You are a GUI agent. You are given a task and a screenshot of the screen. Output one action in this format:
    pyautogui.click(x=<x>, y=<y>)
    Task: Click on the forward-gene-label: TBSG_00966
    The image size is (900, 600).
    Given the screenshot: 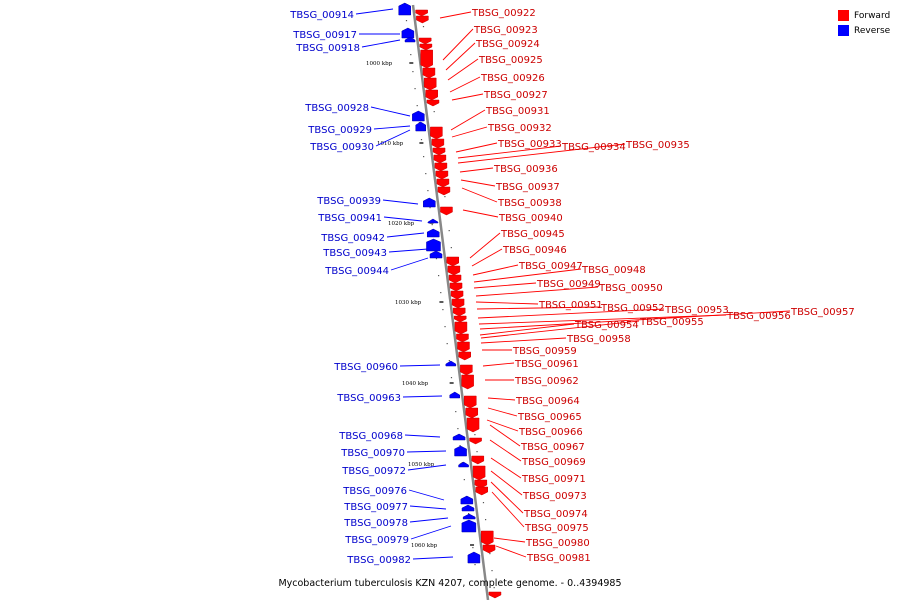 What is the action you would take?
    pyautogui.click(x=550, y=432)
    